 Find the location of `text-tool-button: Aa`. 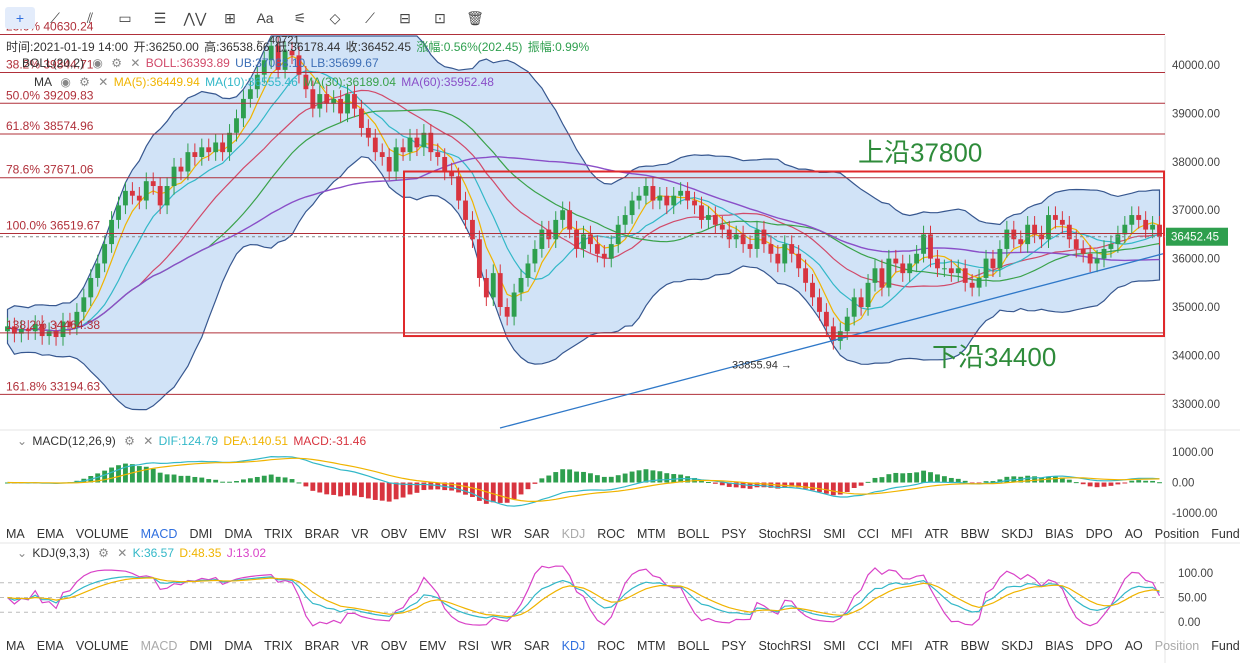

text-tool-button: Aa is located at coordinates (265, 18).